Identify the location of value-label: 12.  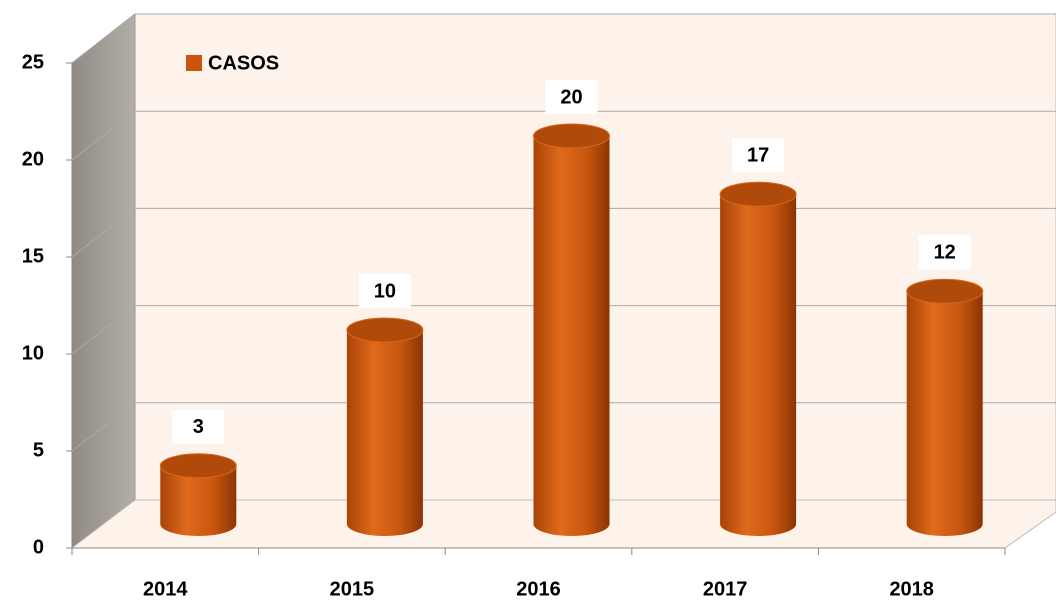
(945, 252).